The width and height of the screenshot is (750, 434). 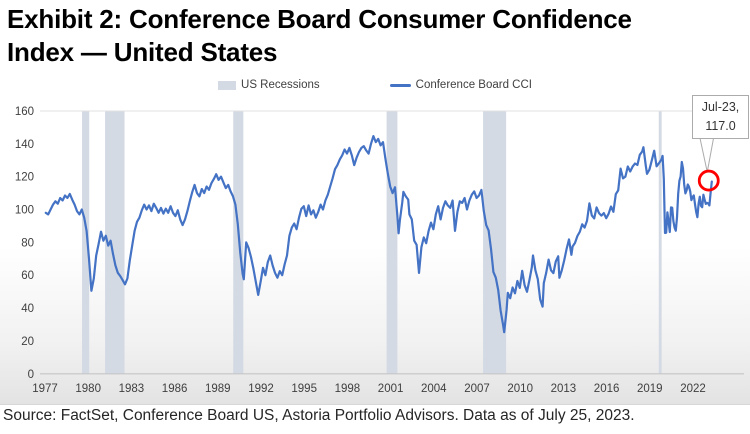 I want to click on y-axis-label: 100, so click(x=24, y=211).